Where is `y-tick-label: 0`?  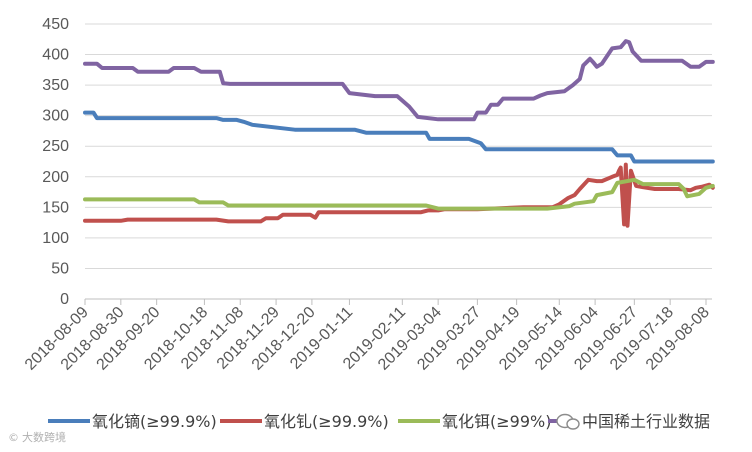
y-tick-label: 0 is located at coordinates (64, 299).